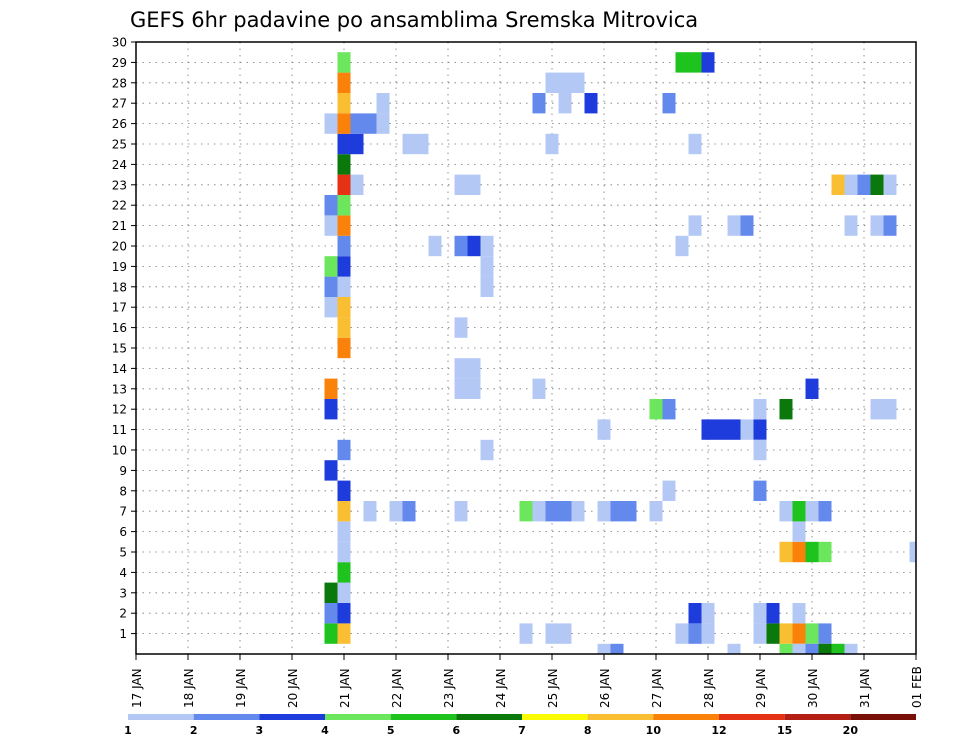 The width and height of the screenshot is (960, 742). What do you see at coordinates (709, 688) in the screenshot?
I see `x-tick-label: 28 JAN` at bounding box center [709, 688].